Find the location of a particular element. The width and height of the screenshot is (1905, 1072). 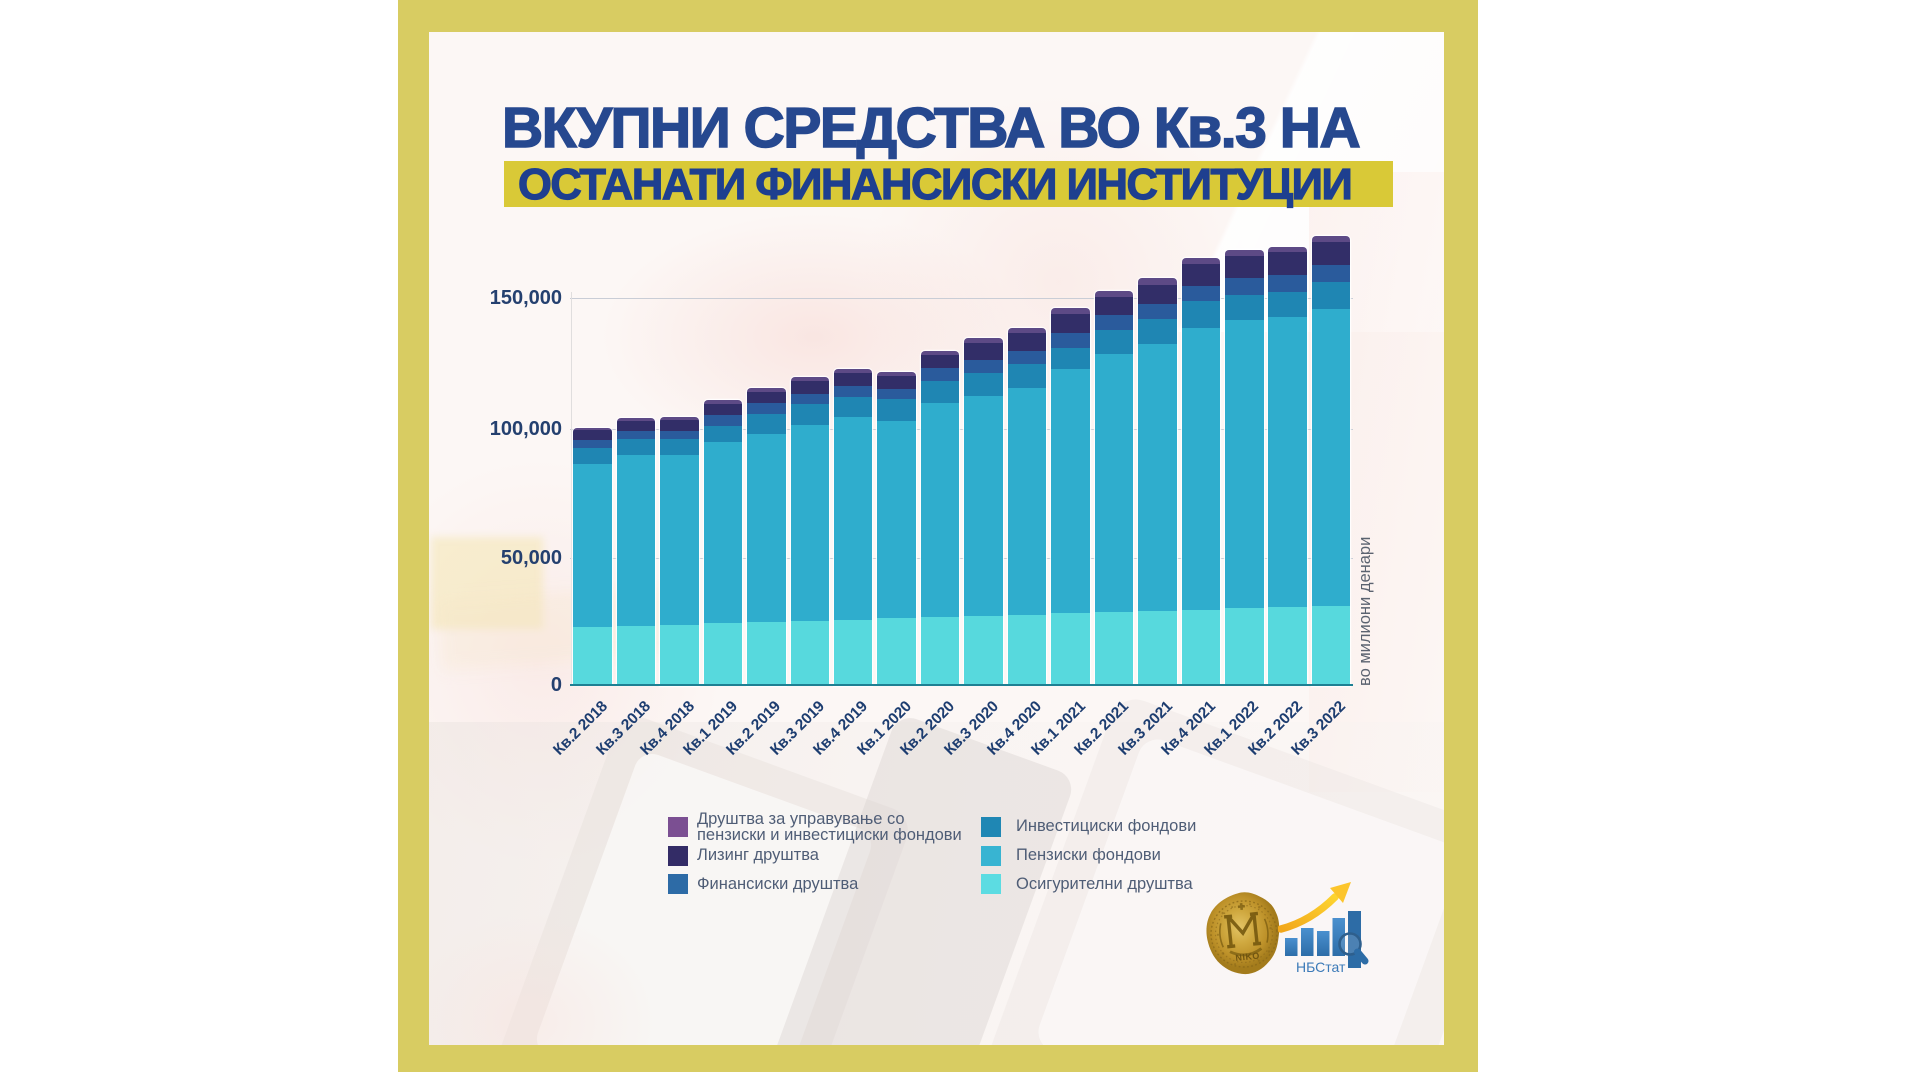

svg-text: НБСтат is located at coordinates (1321, 967).